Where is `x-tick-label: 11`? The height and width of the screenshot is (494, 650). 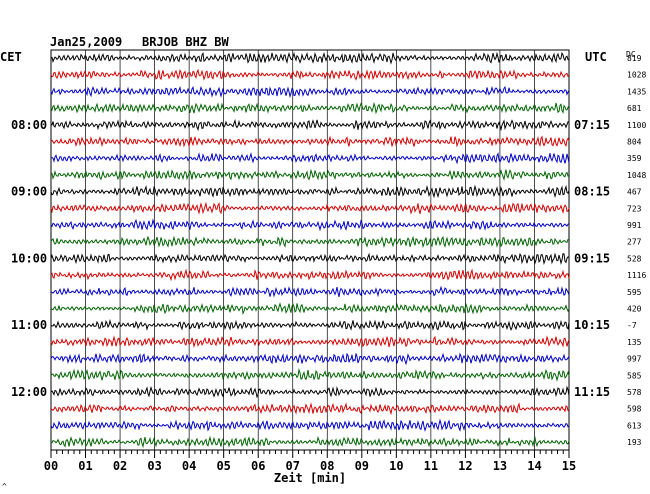
x-tick-label: 11 is located at coordinates (431, 466).